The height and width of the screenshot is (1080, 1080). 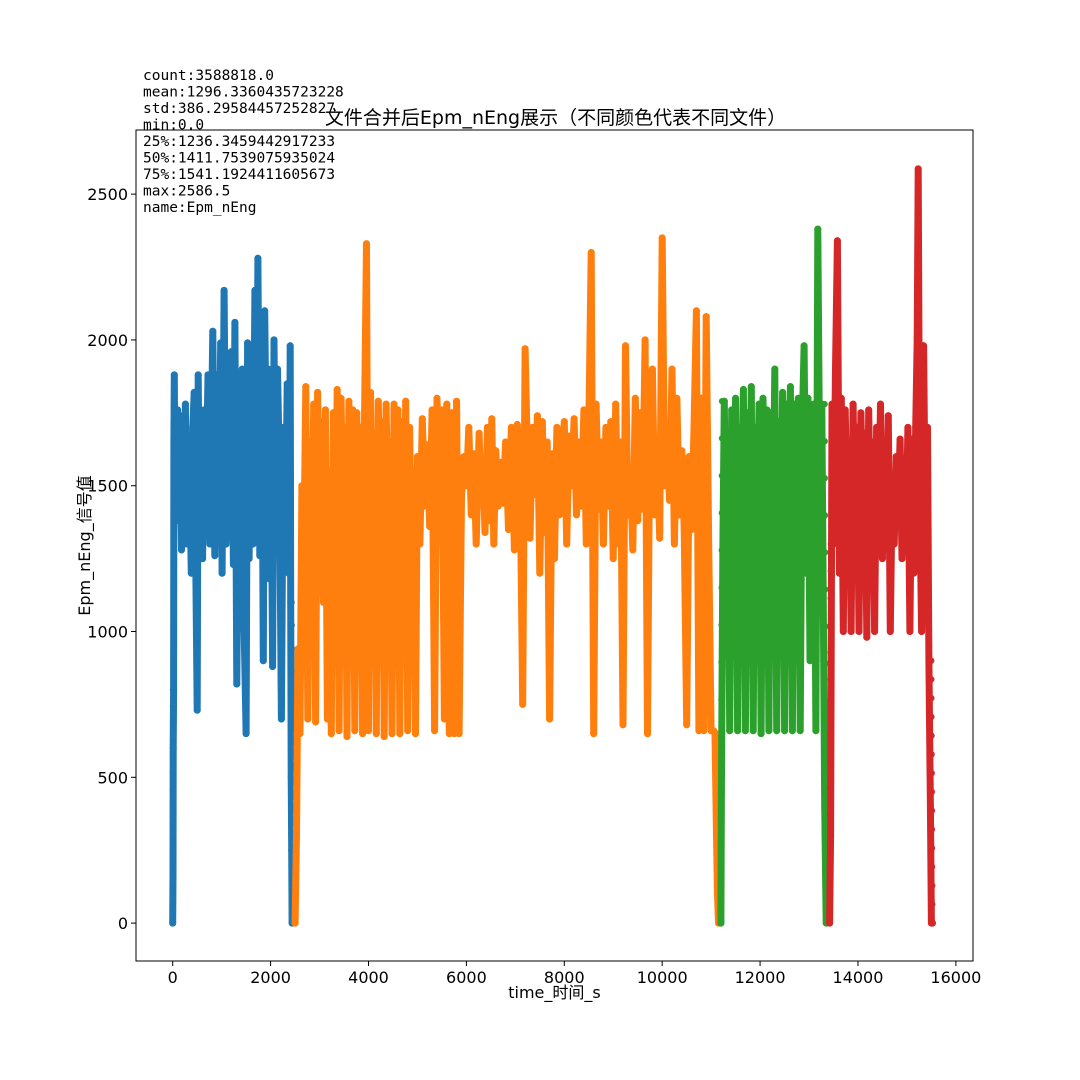 What do you see at coordinates (107, 340) in the screenshot?
I see `y-tick-label: 2000` at bounding box center [107, 340].